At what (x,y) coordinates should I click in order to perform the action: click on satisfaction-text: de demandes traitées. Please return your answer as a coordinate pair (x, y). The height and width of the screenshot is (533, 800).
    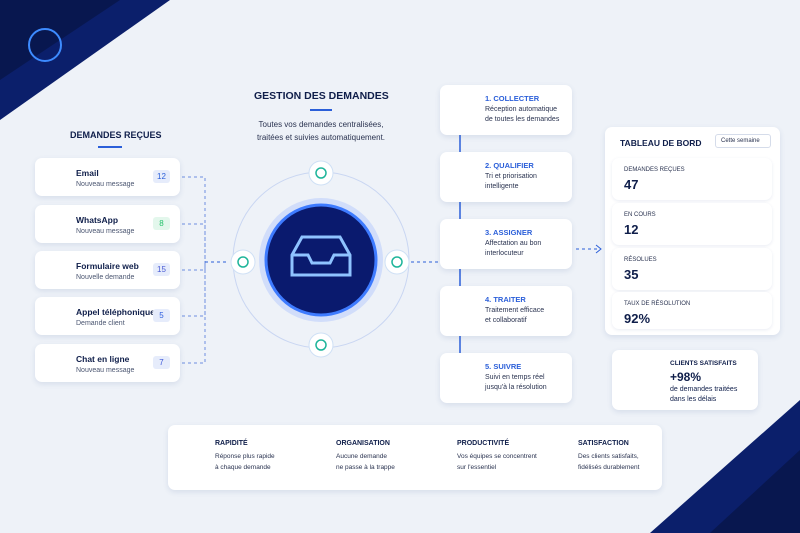
    Looking at the image, I should click on (704, 389).